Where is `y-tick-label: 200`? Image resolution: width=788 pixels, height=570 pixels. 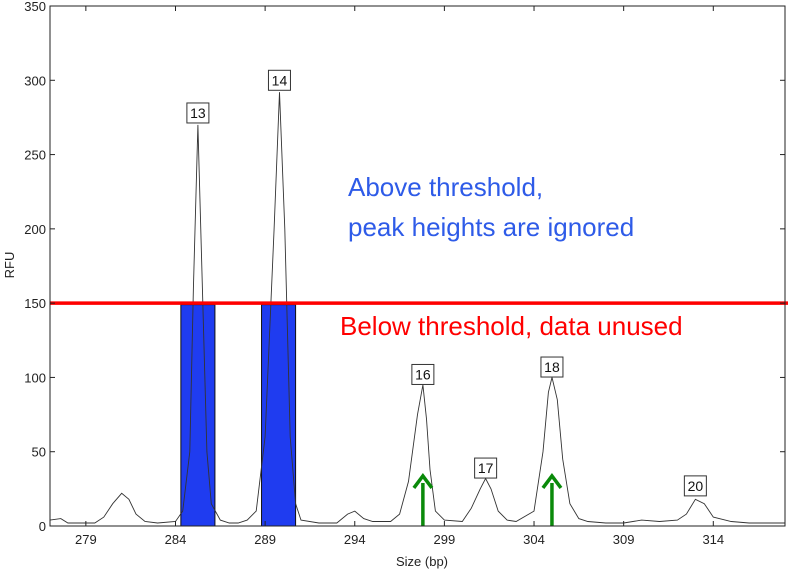 y-tick-label: 200 is located at coordinates (35, 229).